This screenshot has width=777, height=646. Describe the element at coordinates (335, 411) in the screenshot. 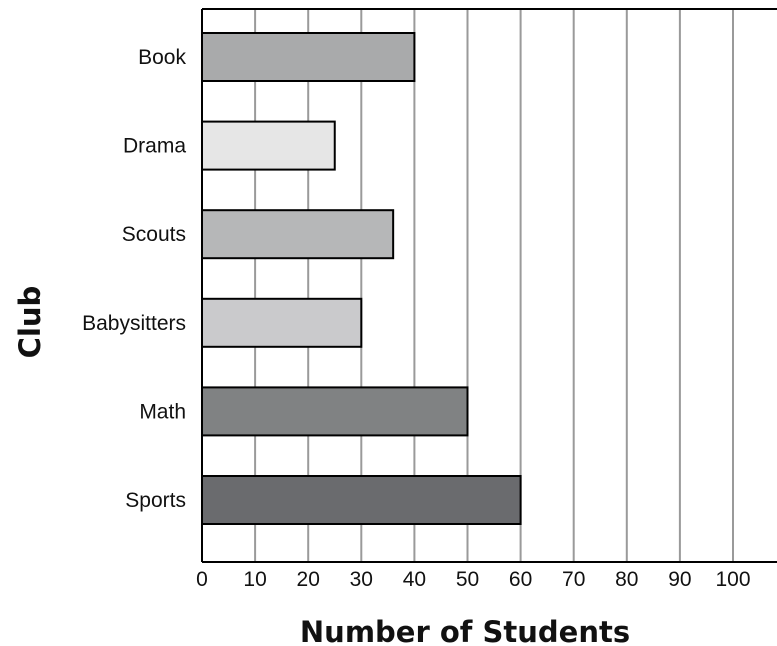

I see `bar-math` at that location.